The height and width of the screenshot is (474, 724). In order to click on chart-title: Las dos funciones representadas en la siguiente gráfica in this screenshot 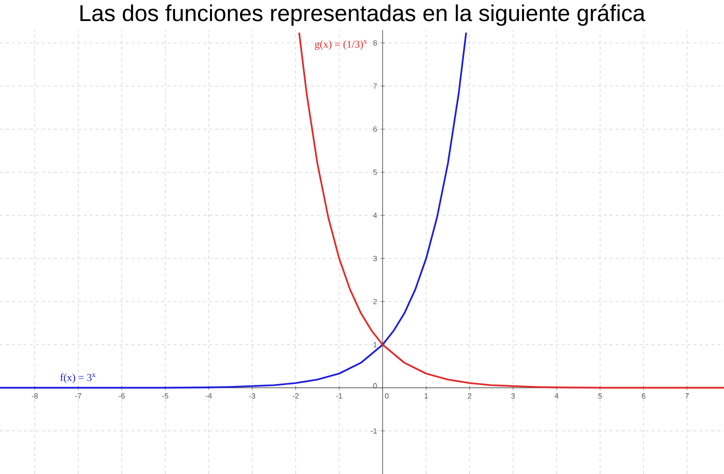, I will do `click(363, 15)`.